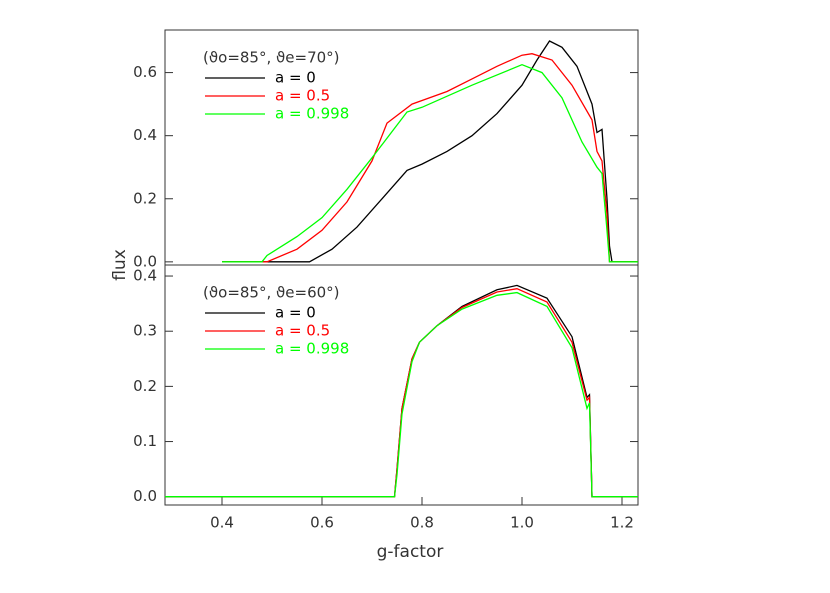 This screenshot has width=830, height=593. I want to click on y-tick-label: 0.3, so click(145, 331).